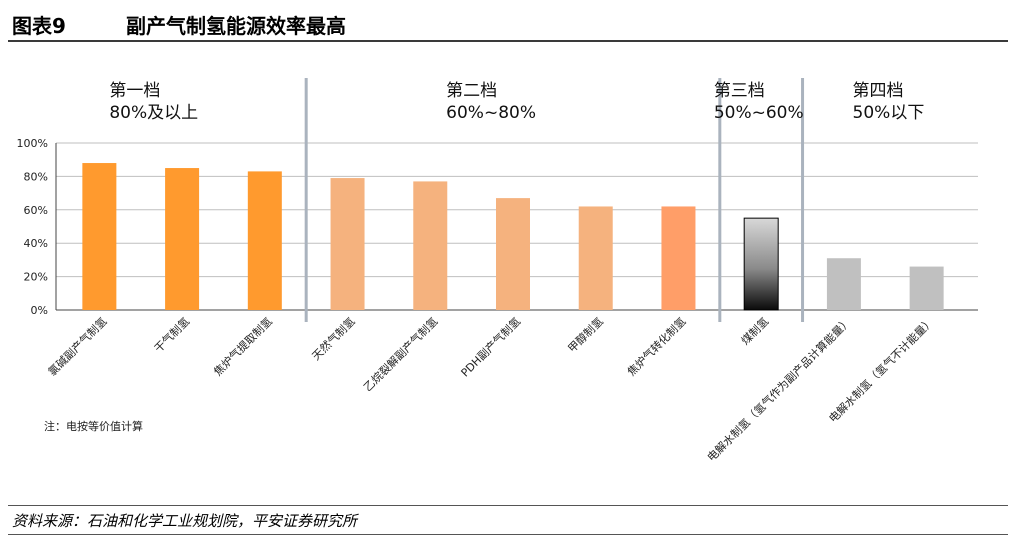  What do you see at coordinates (185, 521) in the screenshot?
I see `source-text: 资料来源：石油和化学工业规划院，平安证券研究所` at bounding box center [185, 521].